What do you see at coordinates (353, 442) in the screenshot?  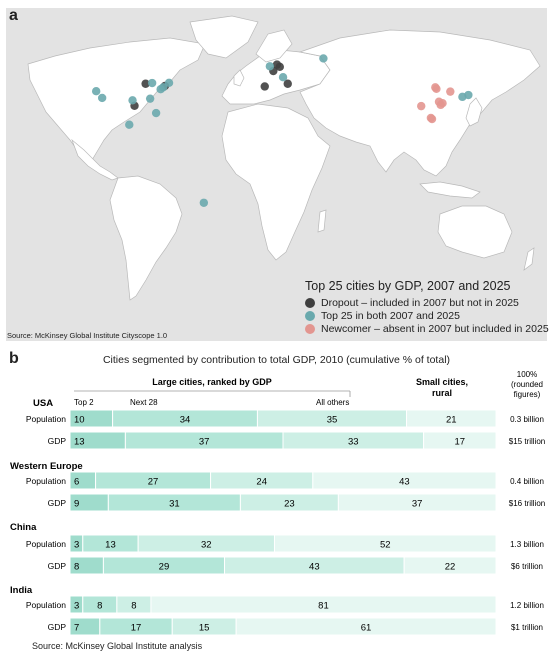 I see `bar-value-label: 33` at bounding box center [353, 442].